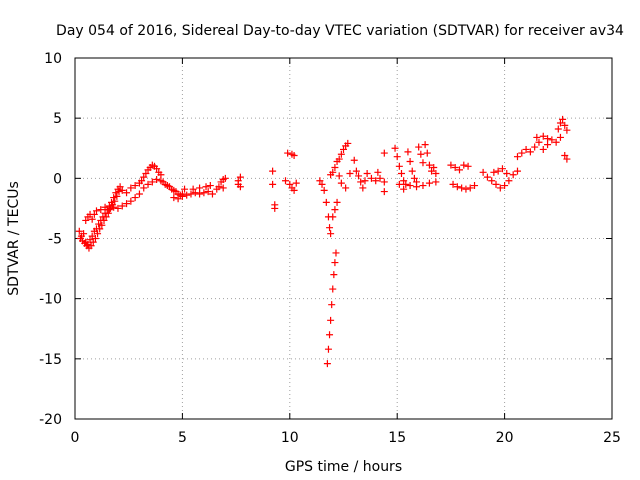  I want to click on y-tick-label: -15, so click(50, 360).